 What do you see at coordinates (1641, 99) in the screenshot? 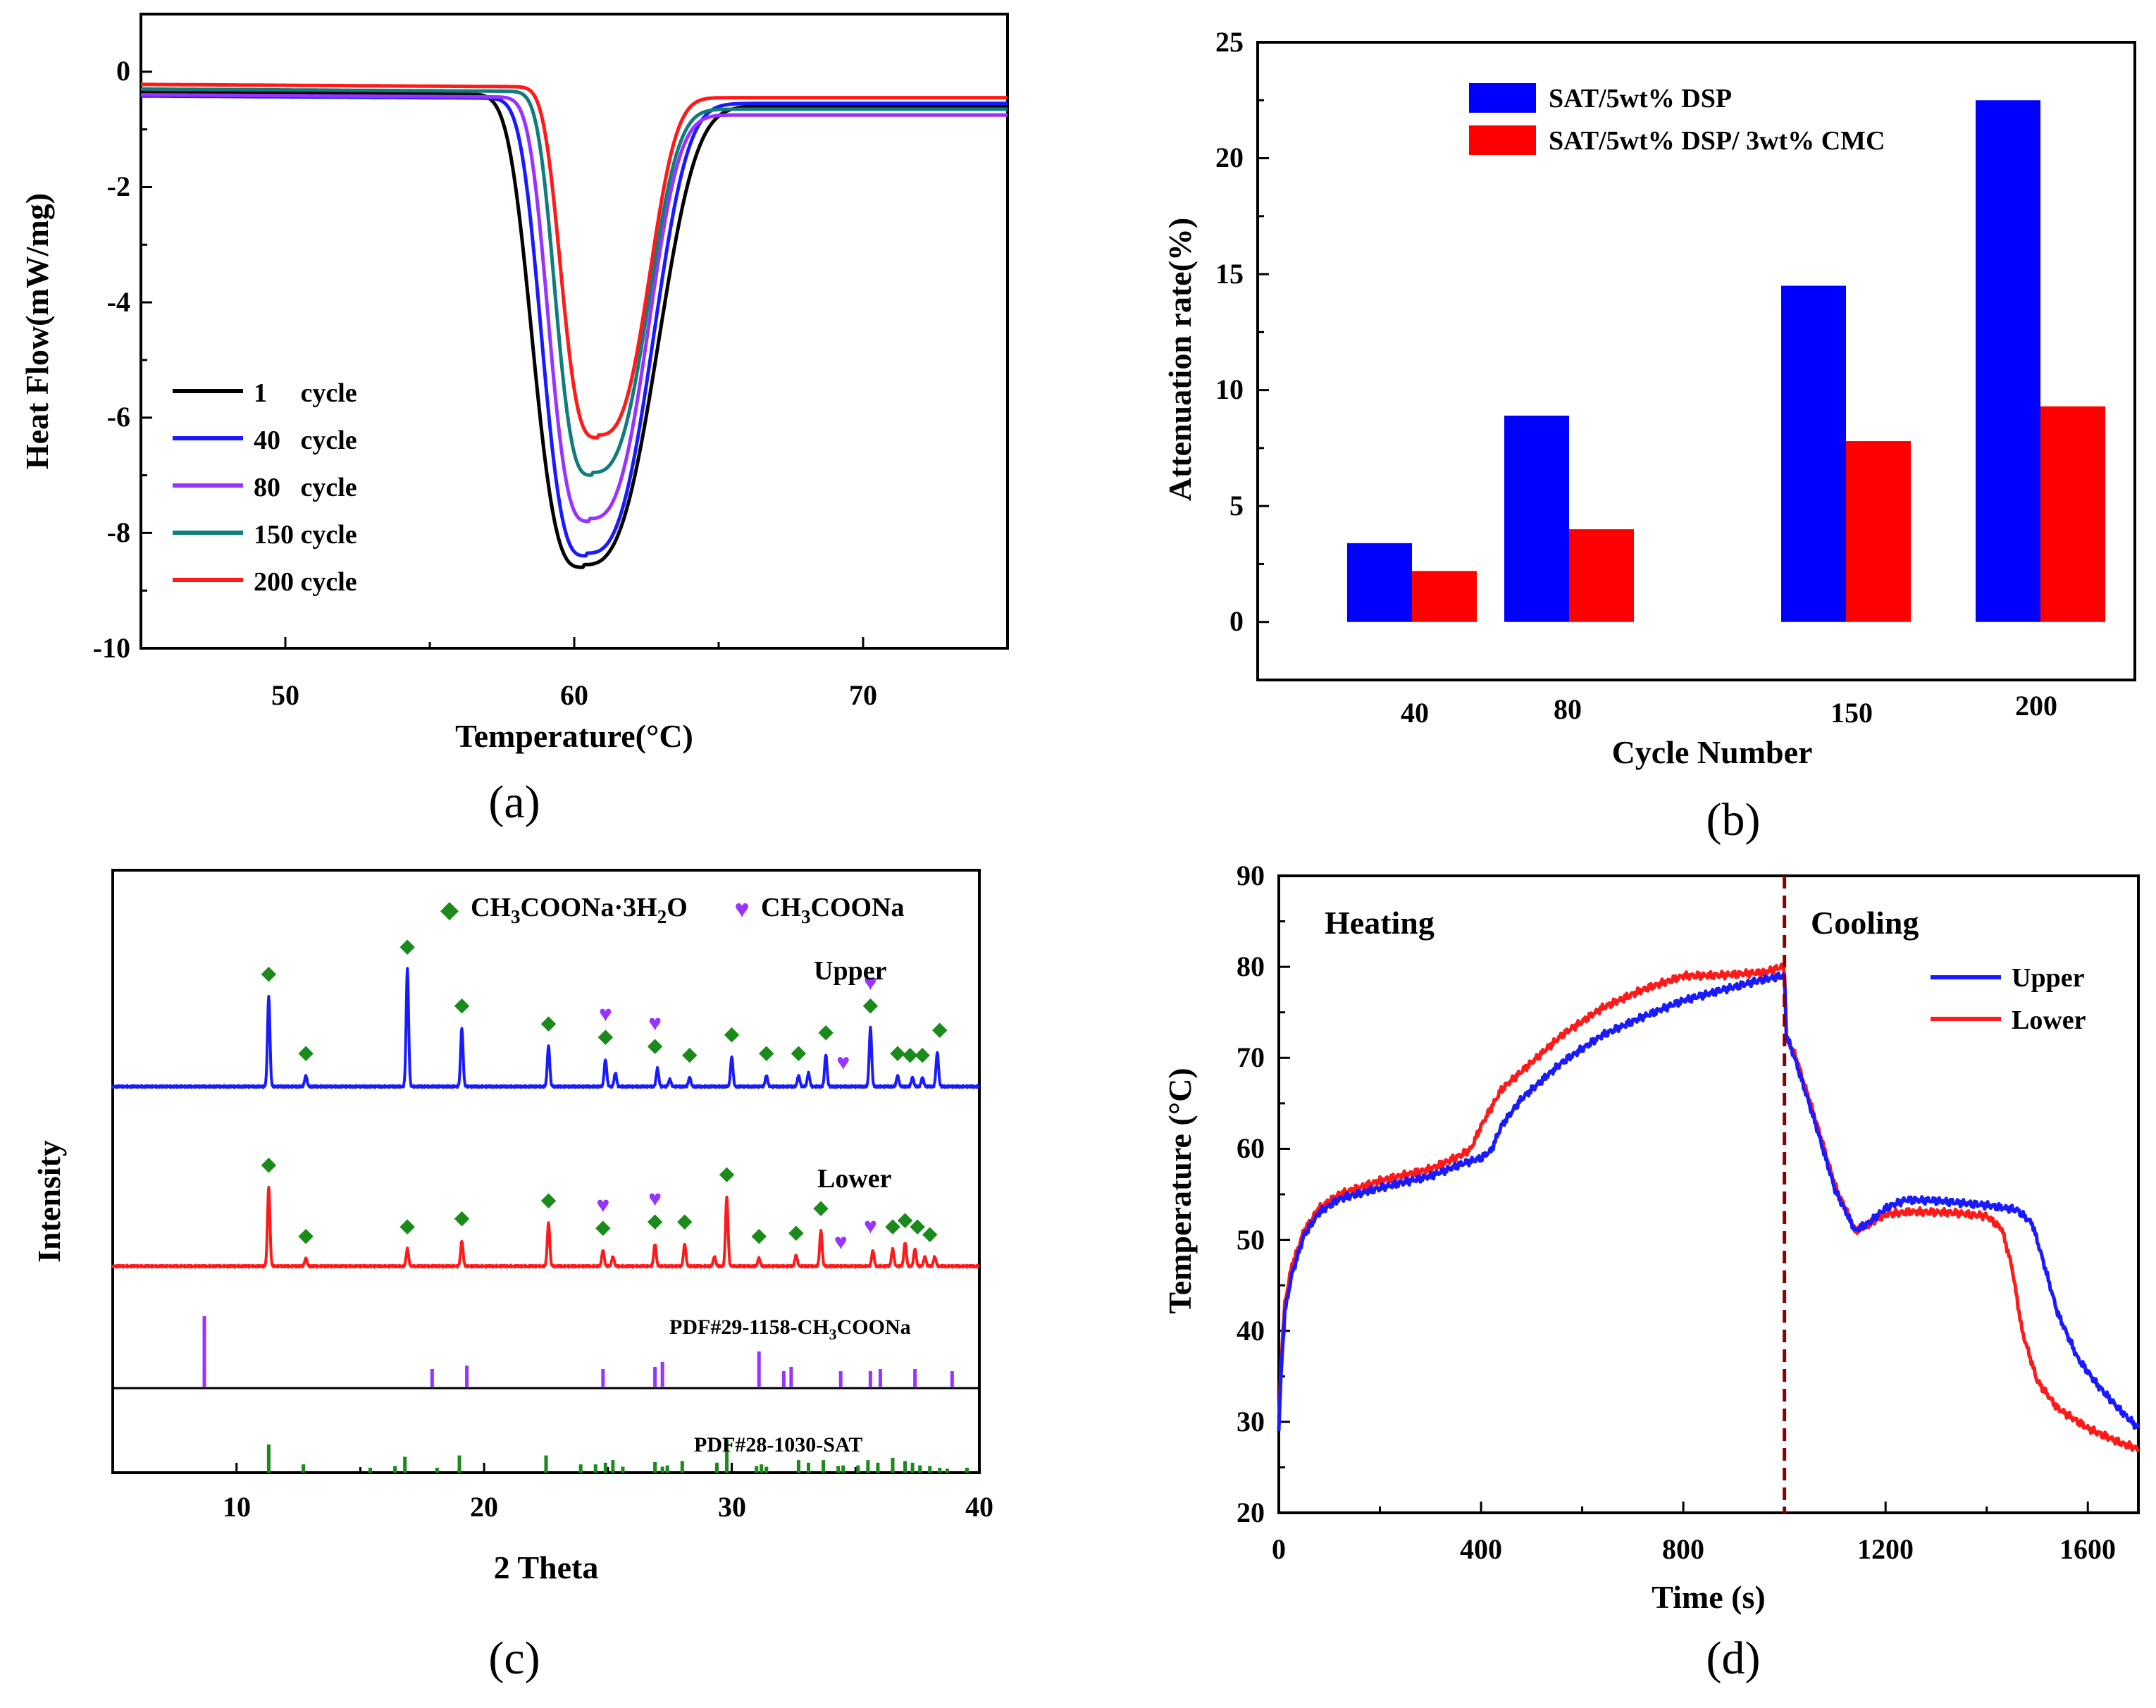
I see `legend-b-label-1: SAT/5wt% DSP` at bounding box center [1641, 99].